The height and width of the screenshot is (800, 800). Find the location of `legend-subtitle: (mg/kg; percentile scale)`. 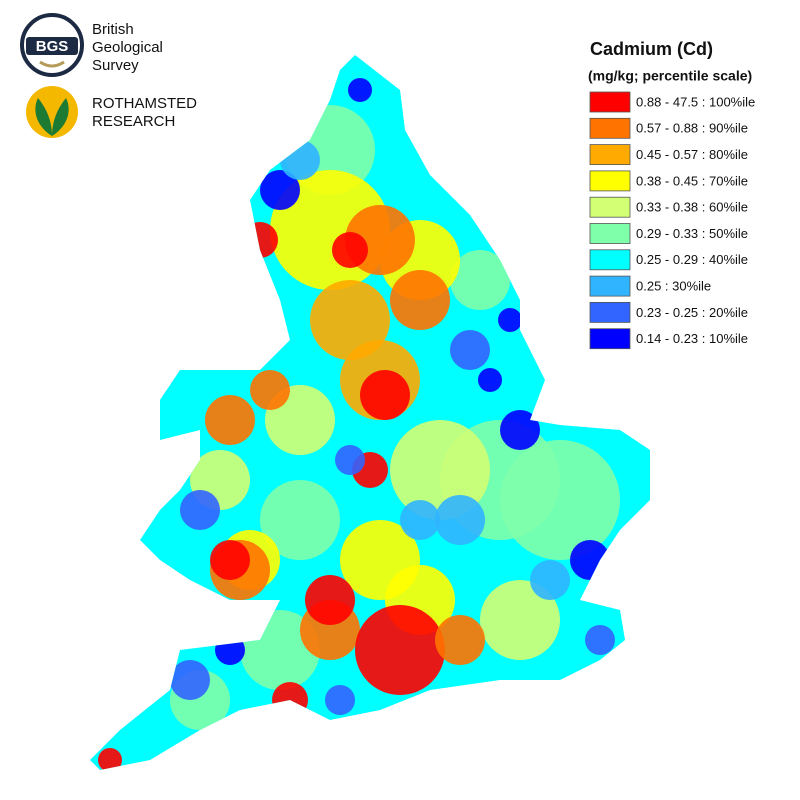

legend-subtitle: (mg/kg; percentile scale) is located at coordinates (670, 76).